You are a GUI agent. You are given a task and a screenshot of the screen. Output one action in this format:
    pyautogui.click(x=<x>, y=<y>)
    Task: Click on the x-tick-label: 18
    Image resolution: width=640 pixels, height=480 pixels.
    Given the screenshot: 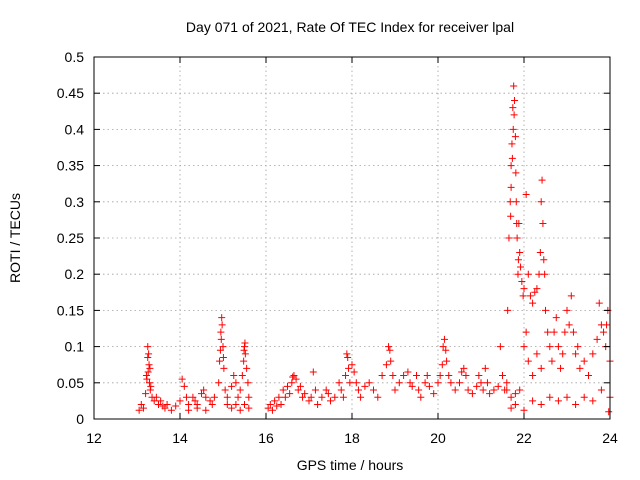 What is the action you would take?
    pyautogui.click(x=352, y=438)
    